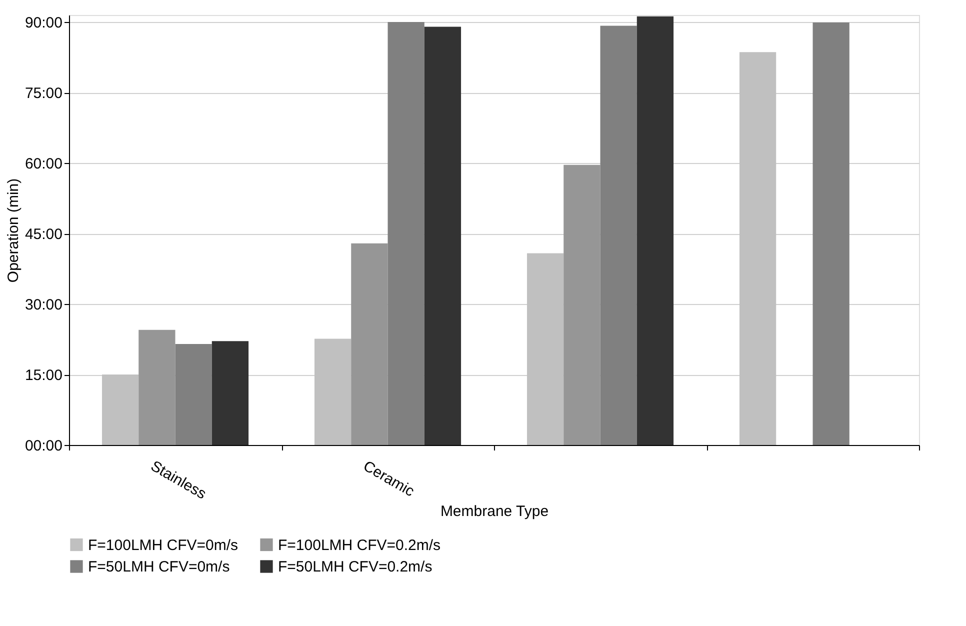 The image size is (966, 626). Describe the element at coordinates (43, 375) in the screenshot. I see `y-tick-label: 15:00` at that location.